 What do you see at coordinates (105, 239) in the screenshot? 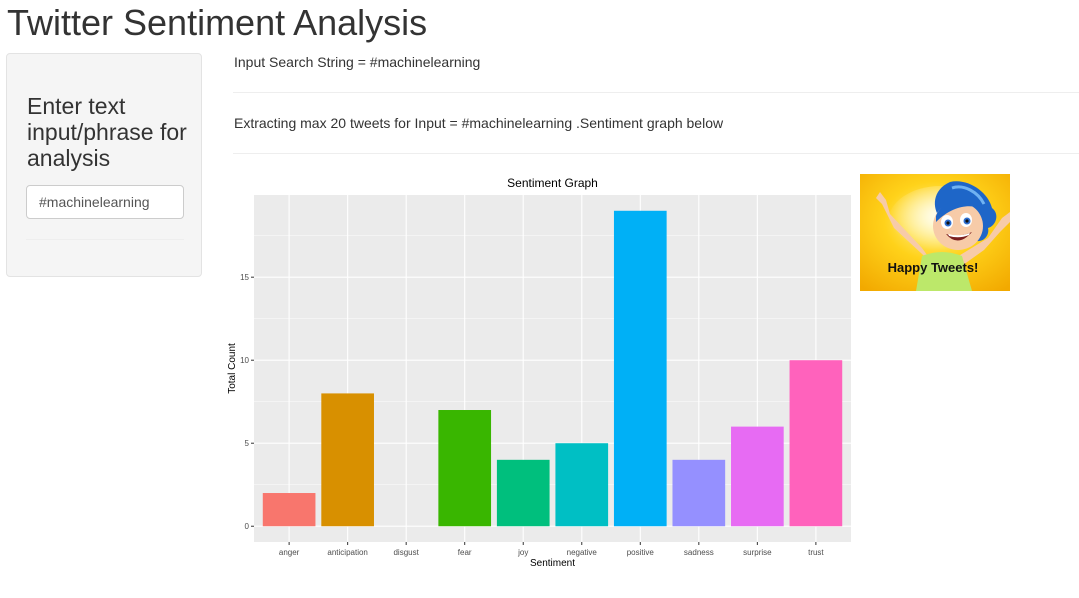
I see `sidebar-divider` at bounding box center [105, 239].